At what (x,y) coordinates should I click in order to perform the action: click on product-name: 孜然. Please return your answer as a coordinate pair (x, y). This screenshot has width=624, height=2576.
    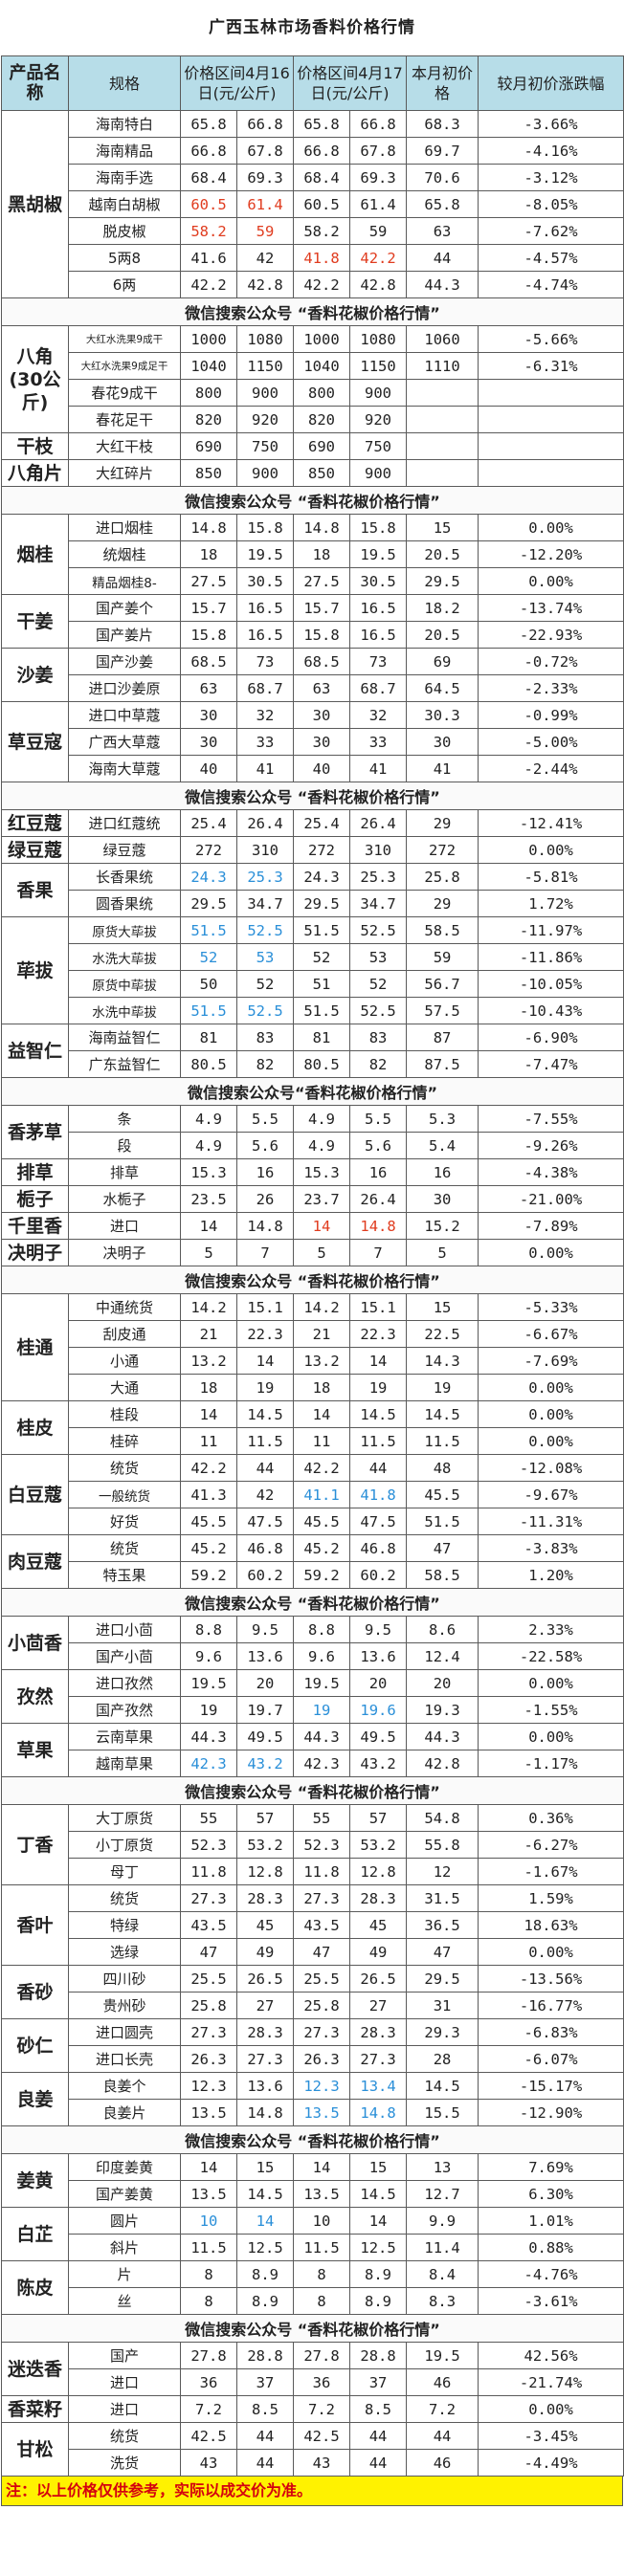
    Looking at the image, I should click on (35, 1696).